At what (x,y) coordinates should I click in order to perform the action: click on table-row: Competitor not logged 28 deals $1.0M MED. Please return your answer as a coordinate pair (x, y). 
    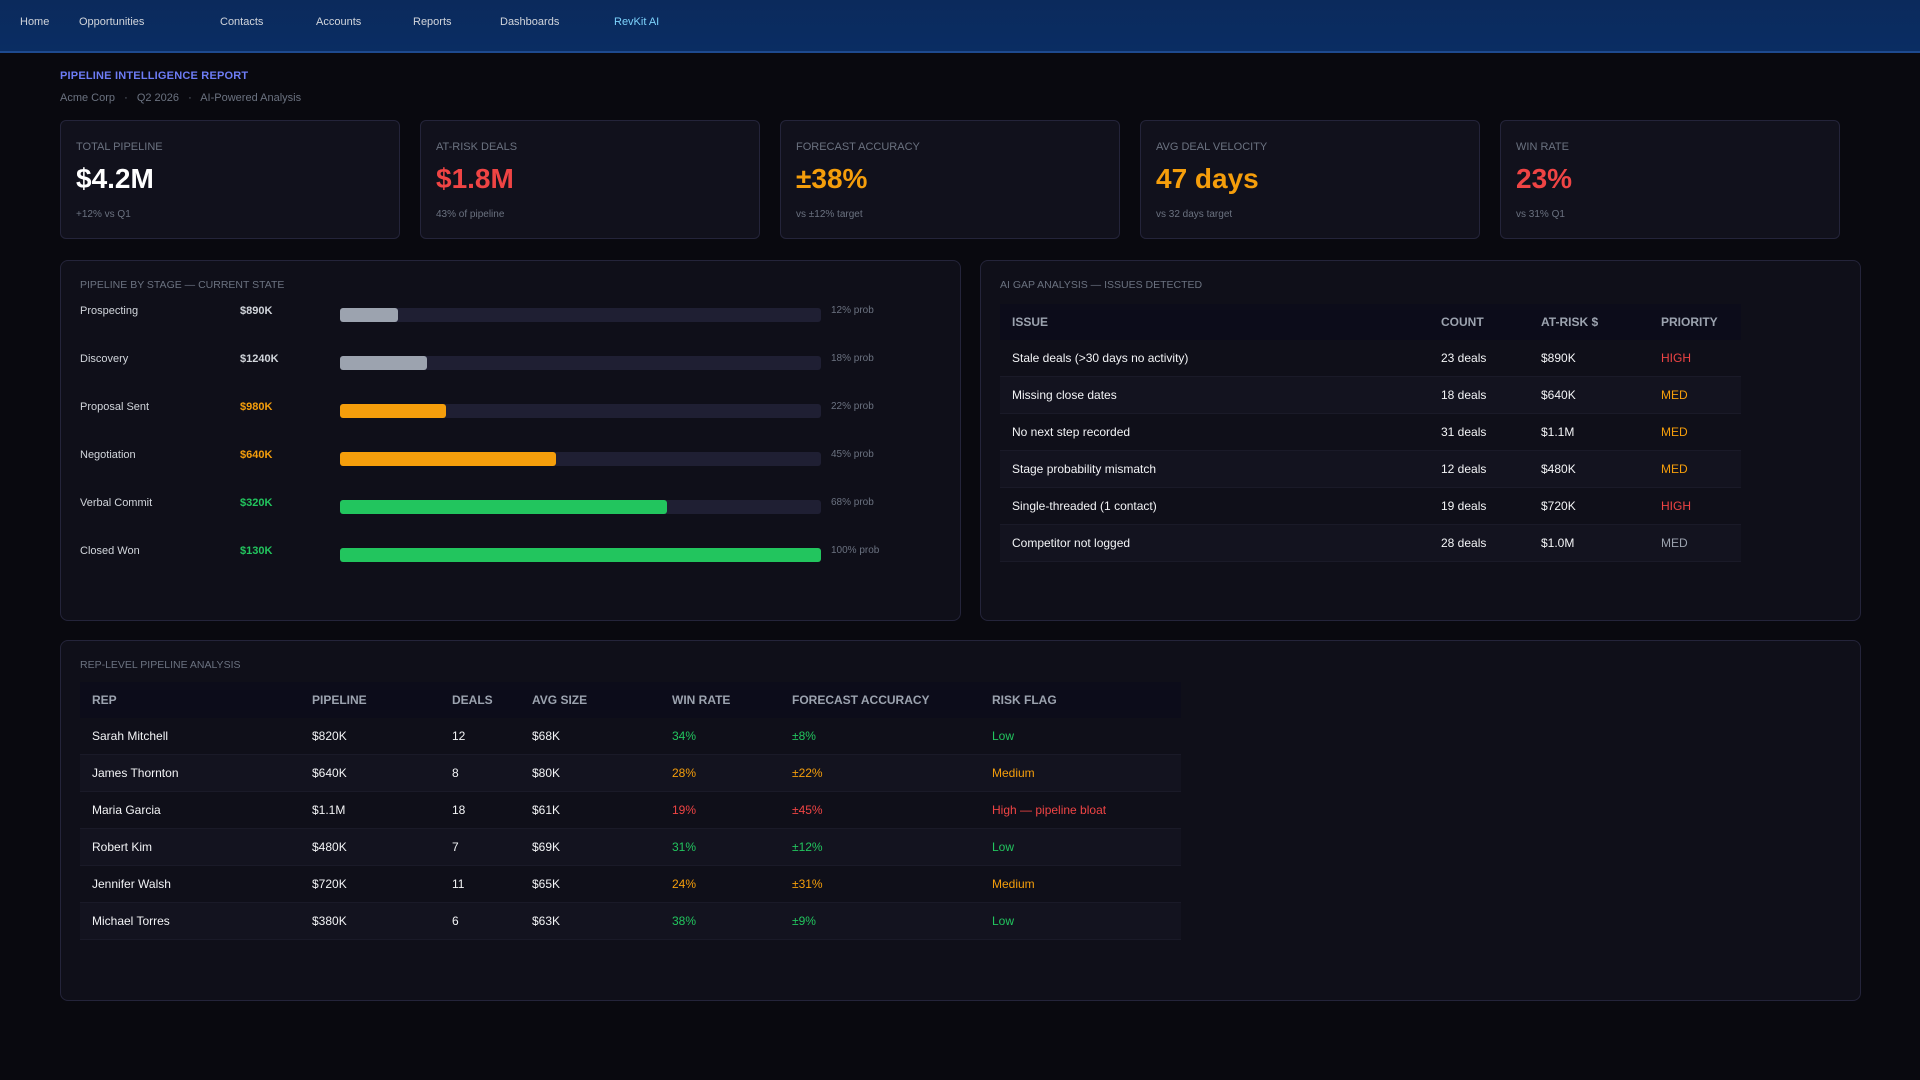
    Looking at the image, I should click on (1370, 543).